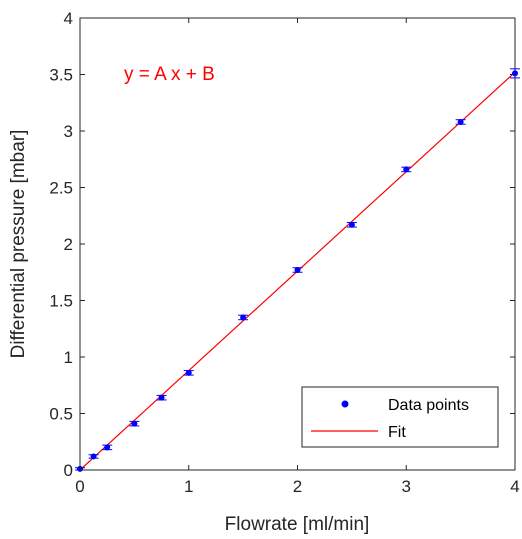 This screenshot has width=522, height=539. Describe the element at coordinates (68, 244) in the screenshot. I see `y-tick-label: 2` at that location.